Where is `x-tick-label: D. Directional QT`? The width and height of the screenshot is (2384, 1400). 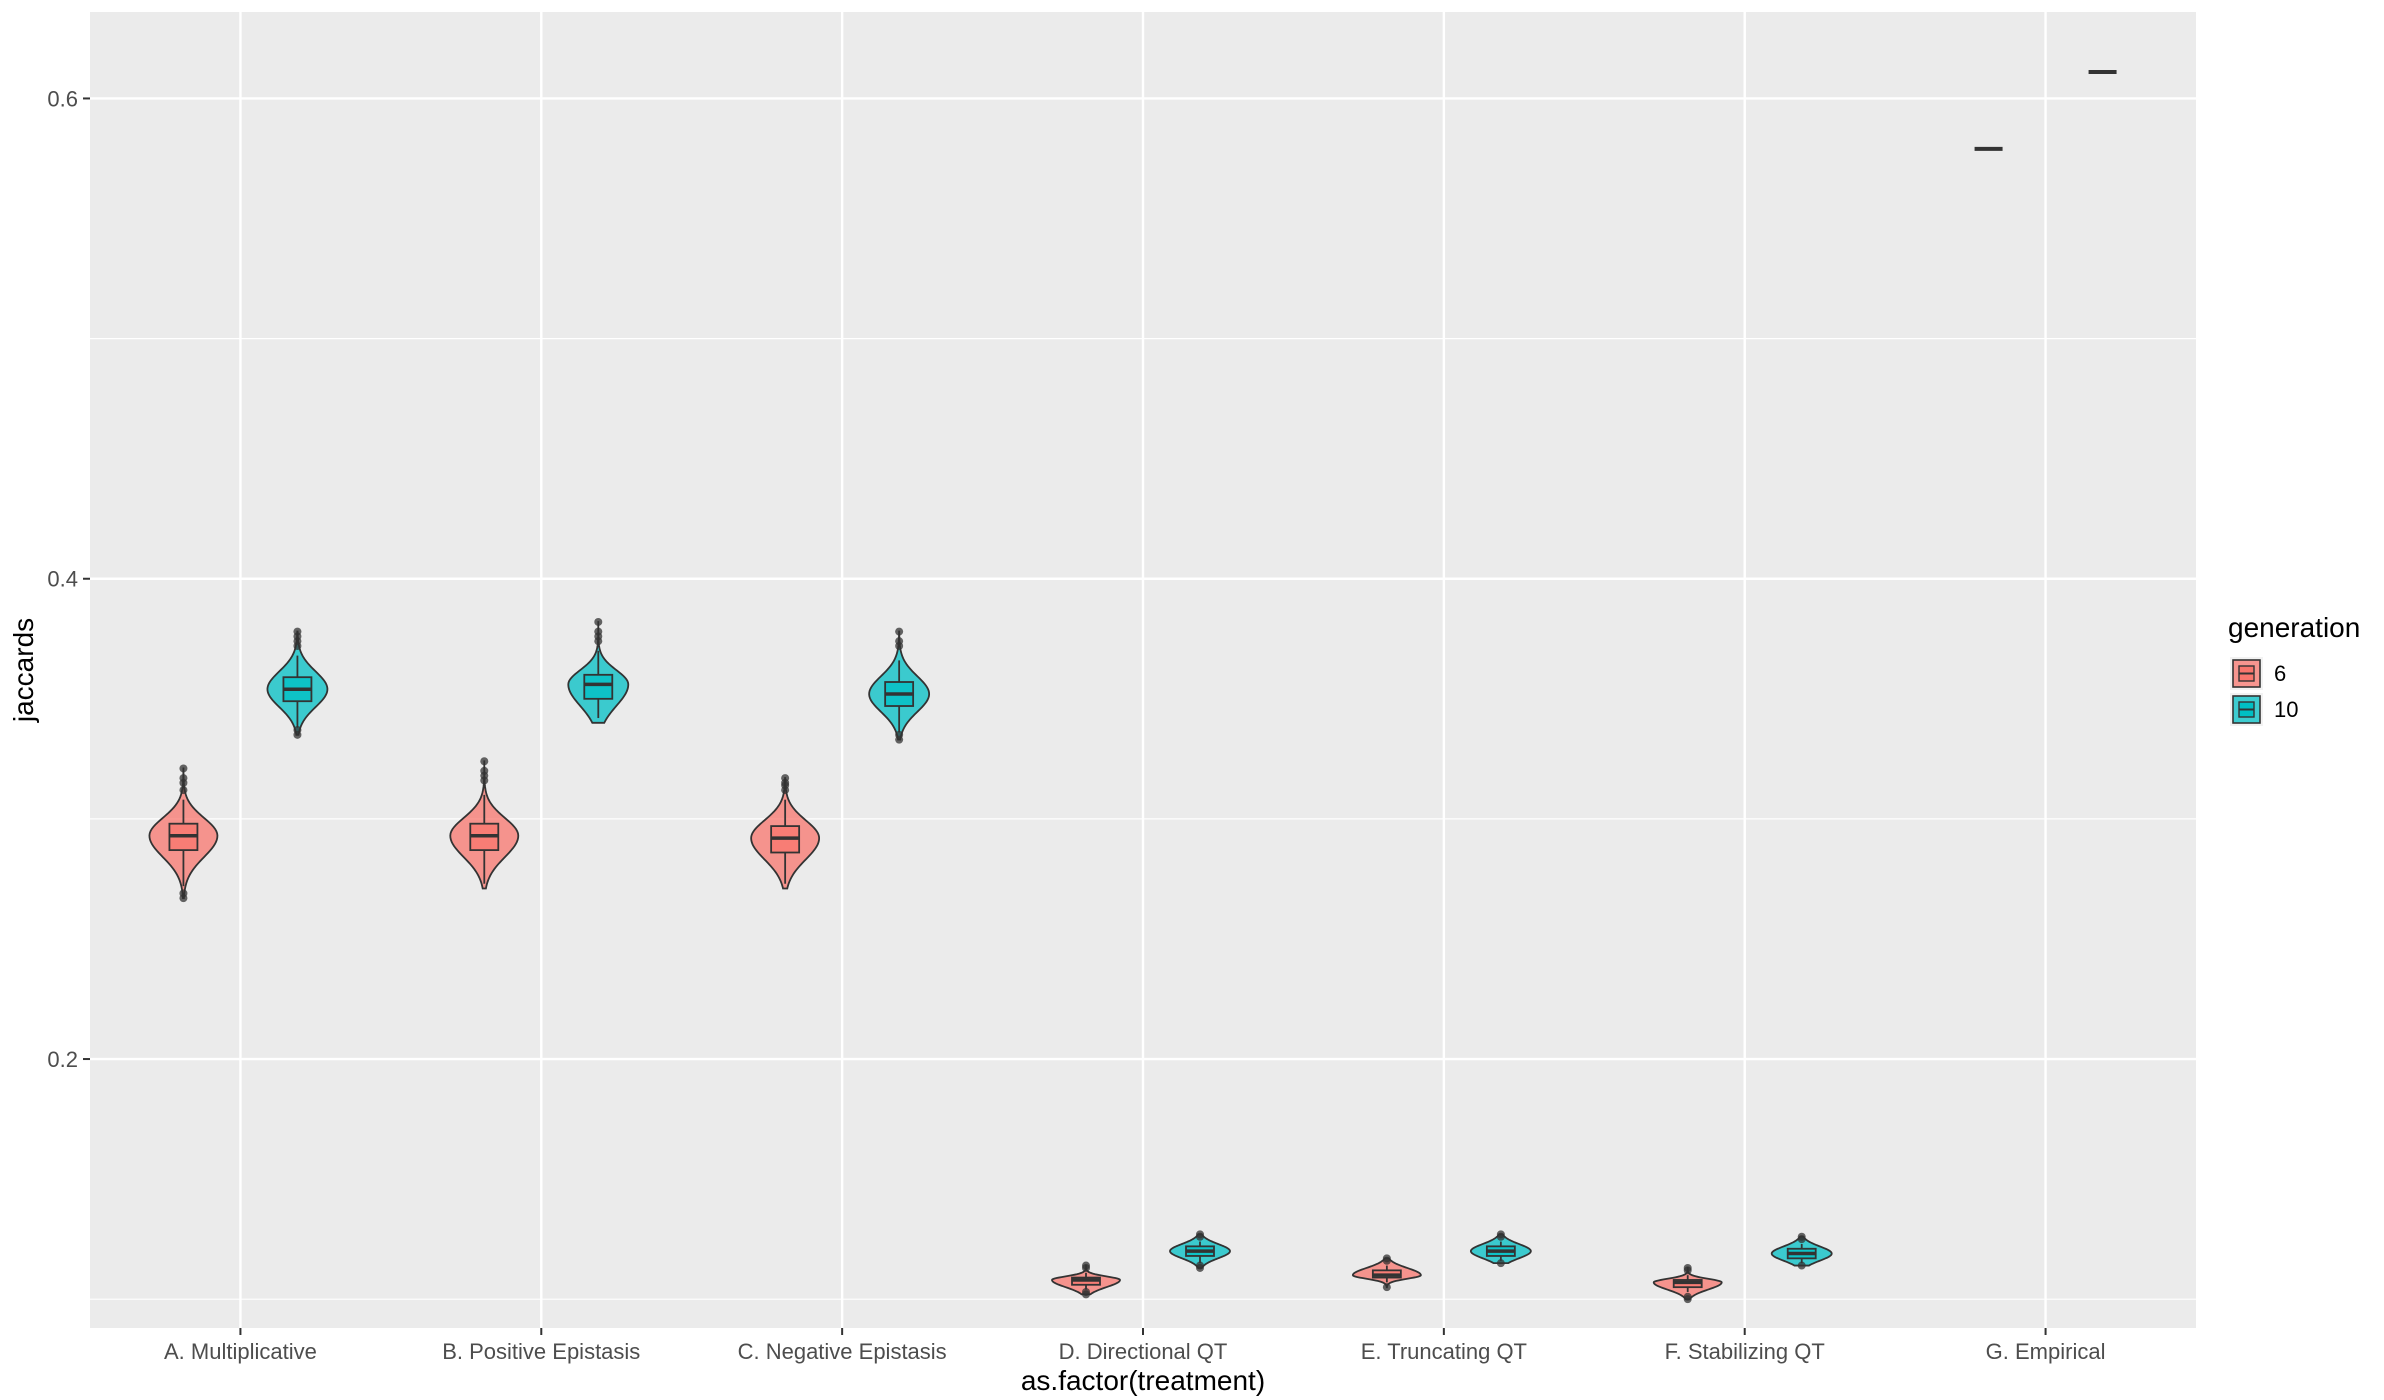 x-tick-label: D. Directional QT is located at coordinates (1143, 1351).